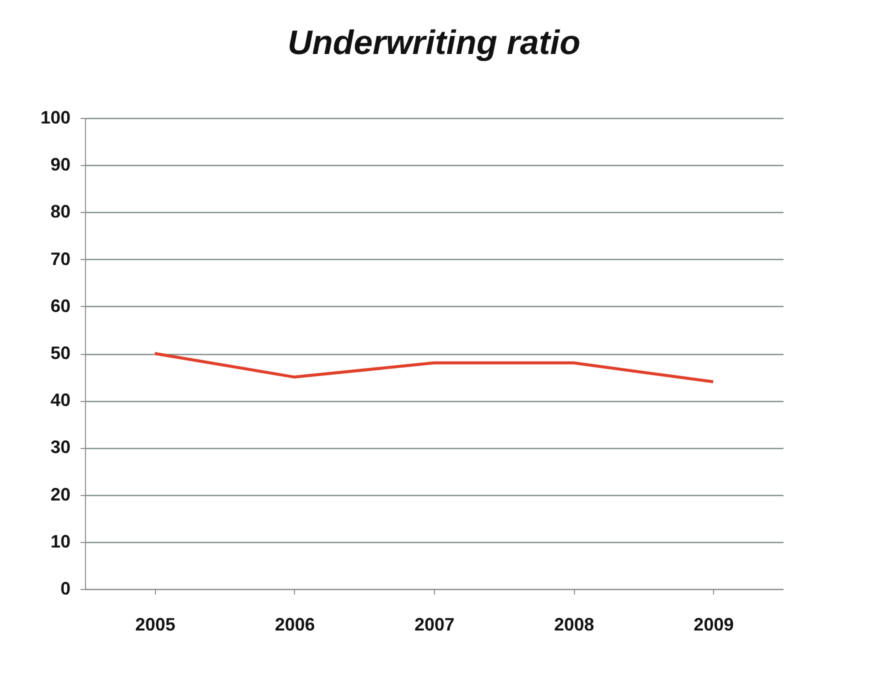 This screenshot has width=895, height=674. Describe the element at coordinates (60, 541) in the screenshot. I see `y-tick-label: 10` at that location.